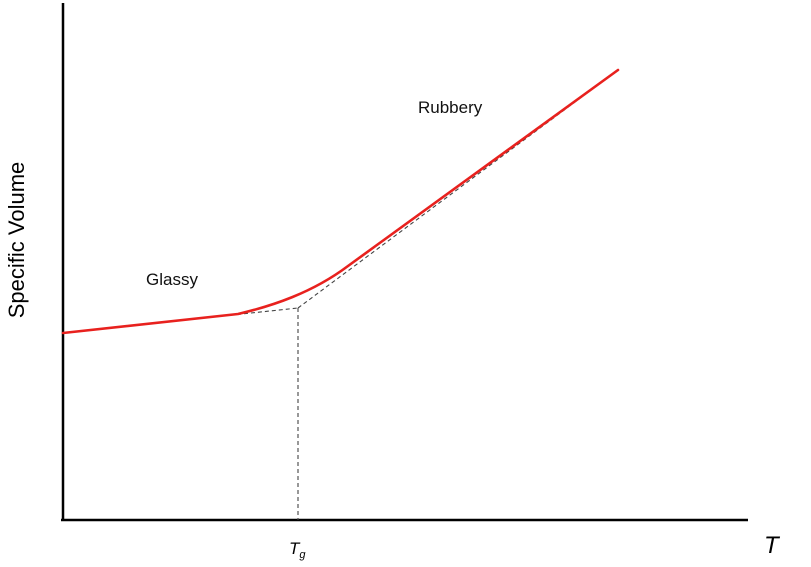  What do you see at coordinates (180, 320) in the screenshot?
I see `glassy-extrapolation-line` at bounding box center [180, 320].